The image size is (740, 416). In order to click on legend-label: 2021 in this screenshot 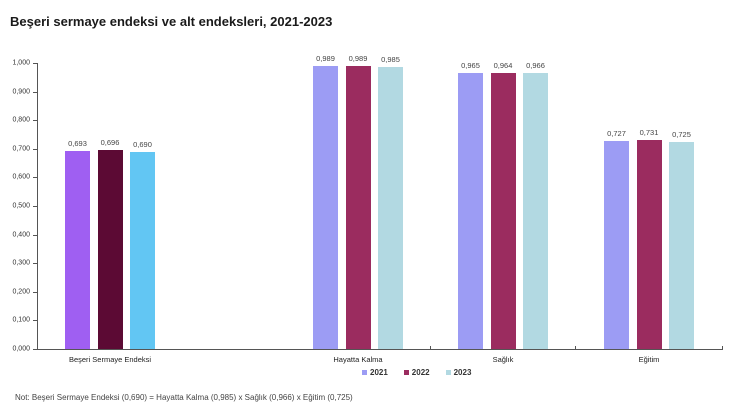, I will do `click(379, 372)`.